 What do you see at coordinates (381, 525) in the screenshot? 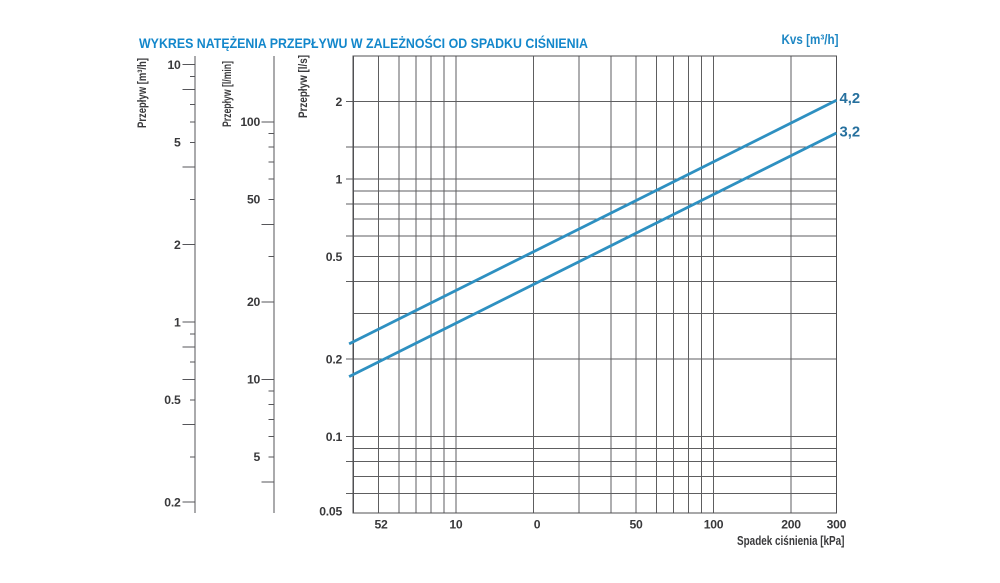
I see `svg-text: 52` at bounding box center [381, 525].